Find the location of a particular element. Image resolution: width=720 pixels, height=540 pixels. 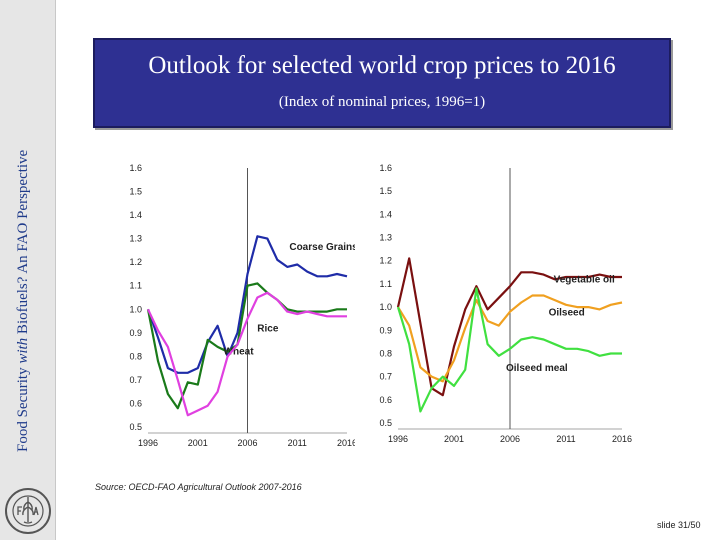

sidebar-title-prefix: Food Security is located at coordinates (23, 407).